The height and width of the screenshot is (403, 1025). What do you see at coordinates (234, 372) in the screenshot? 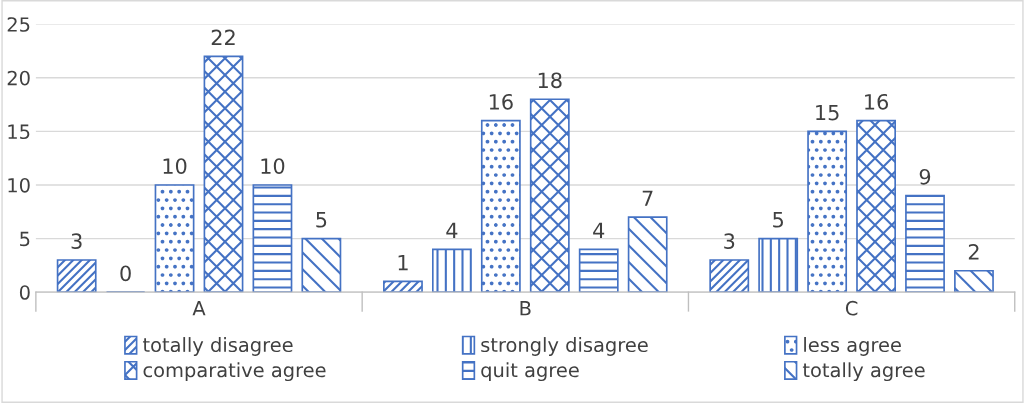
I see `legend-label: comparative agree` at bounding box center [234, 372].